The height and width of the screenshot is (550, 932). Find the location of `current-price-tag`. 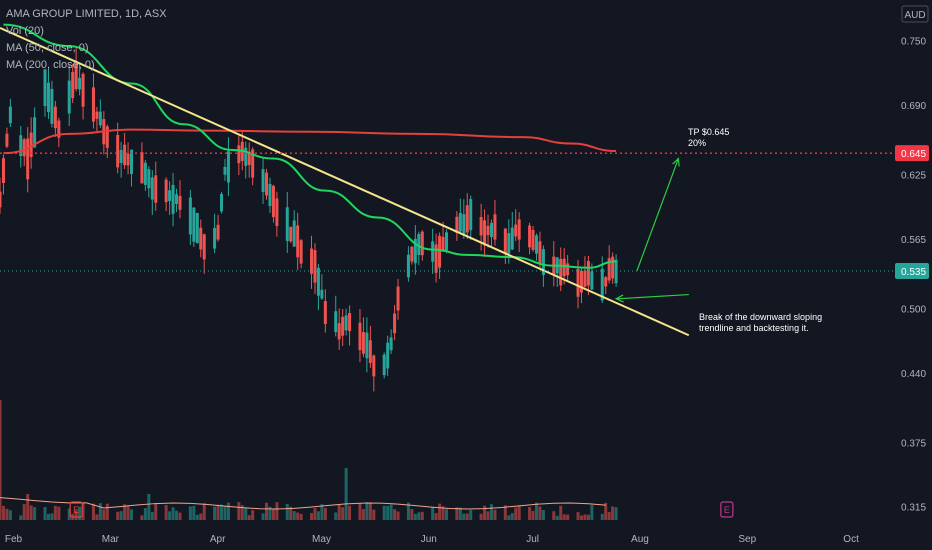

current-price-tag is located at coordinates (912, 271).